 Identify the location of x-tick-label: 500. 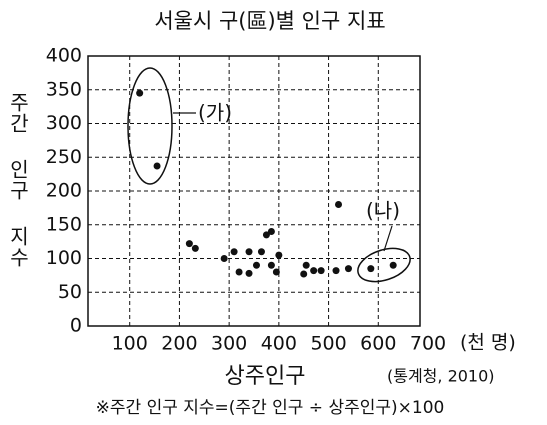
(328, 344).